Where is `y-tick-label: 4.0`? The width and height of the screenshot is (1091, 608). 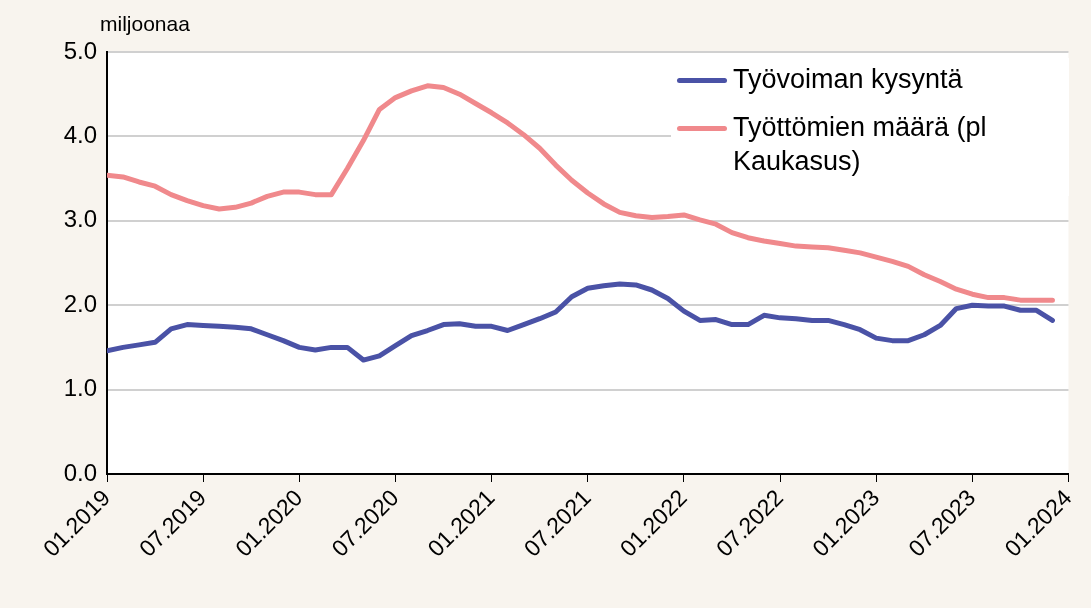
y-tick-label: 4.0 is located at coordinates (80, 135).